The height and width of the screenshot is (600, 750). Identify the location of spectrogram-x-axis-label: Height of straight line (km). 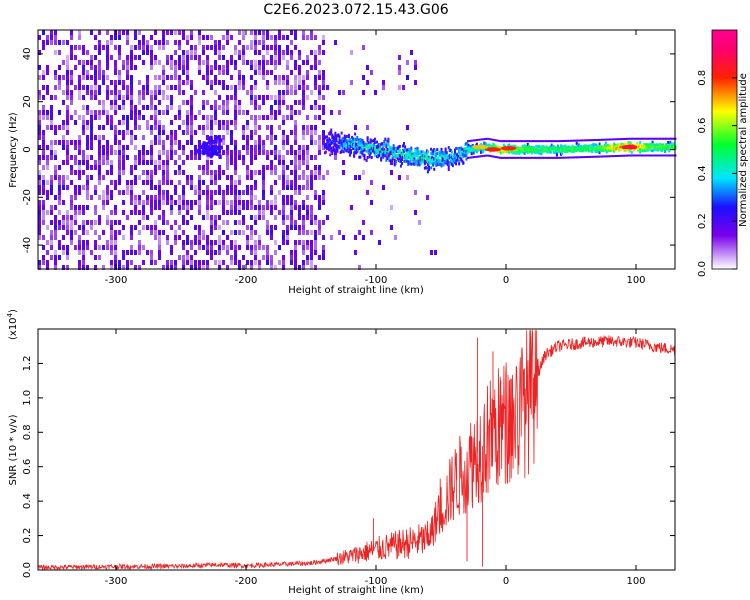
(356, 290).